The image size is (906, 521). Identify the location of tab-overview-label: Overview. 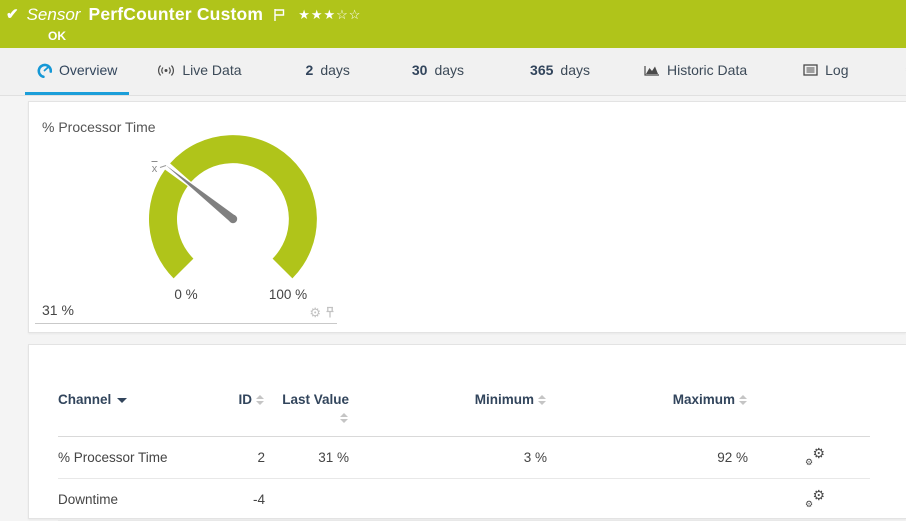
(88, 70).